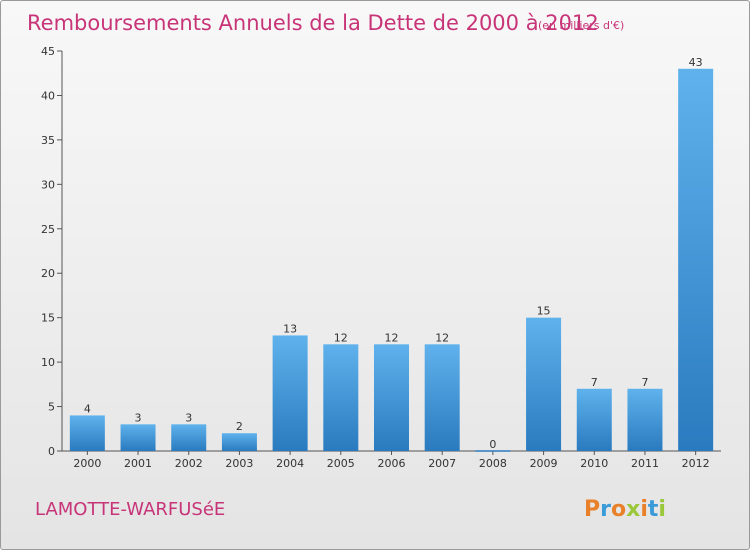 The image size is (750, 550). Describe the element at coordinates (645, 419) in the screenshot. I see `bar-2011` at that location.